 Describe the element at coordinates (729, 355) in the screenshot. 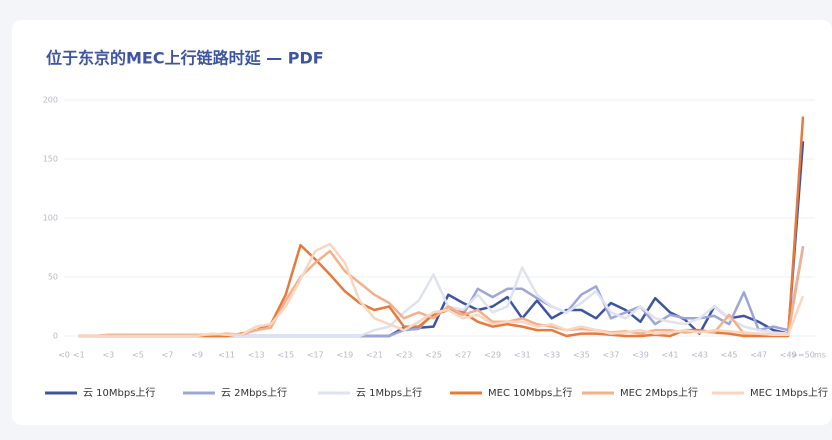

I see `x-tick-label: <45` at that location.